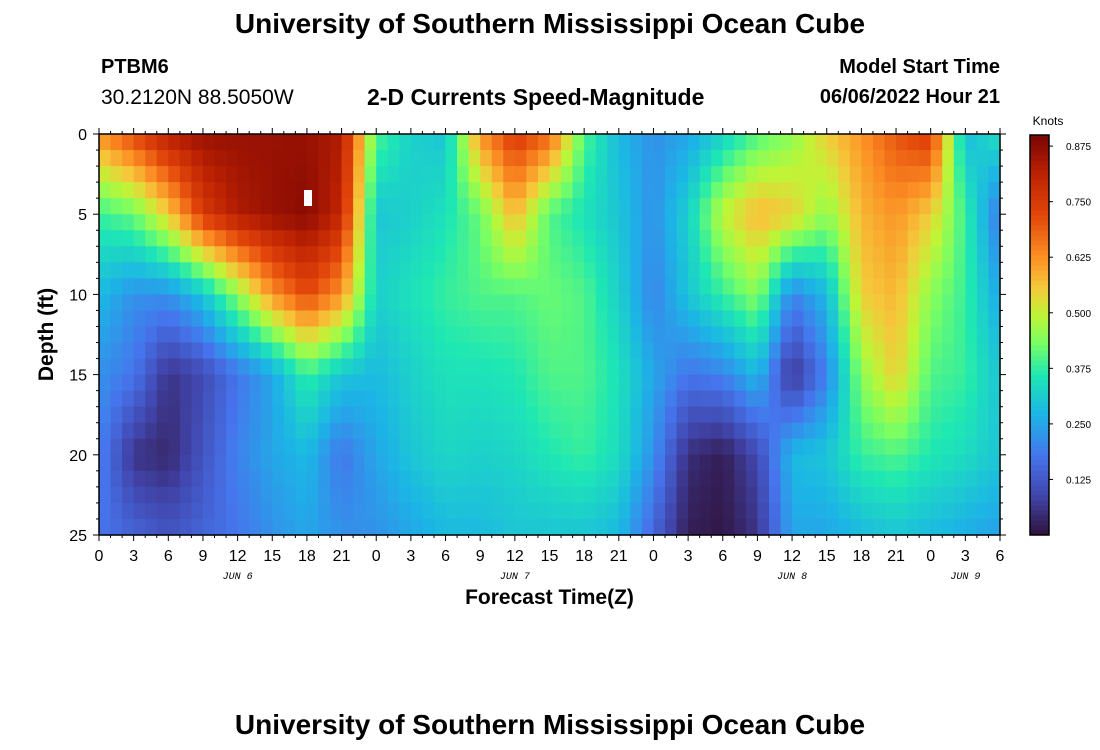 This screenshot has width=1100, height=750. I want to click on x-tick-label: 21, so click(896, 556).